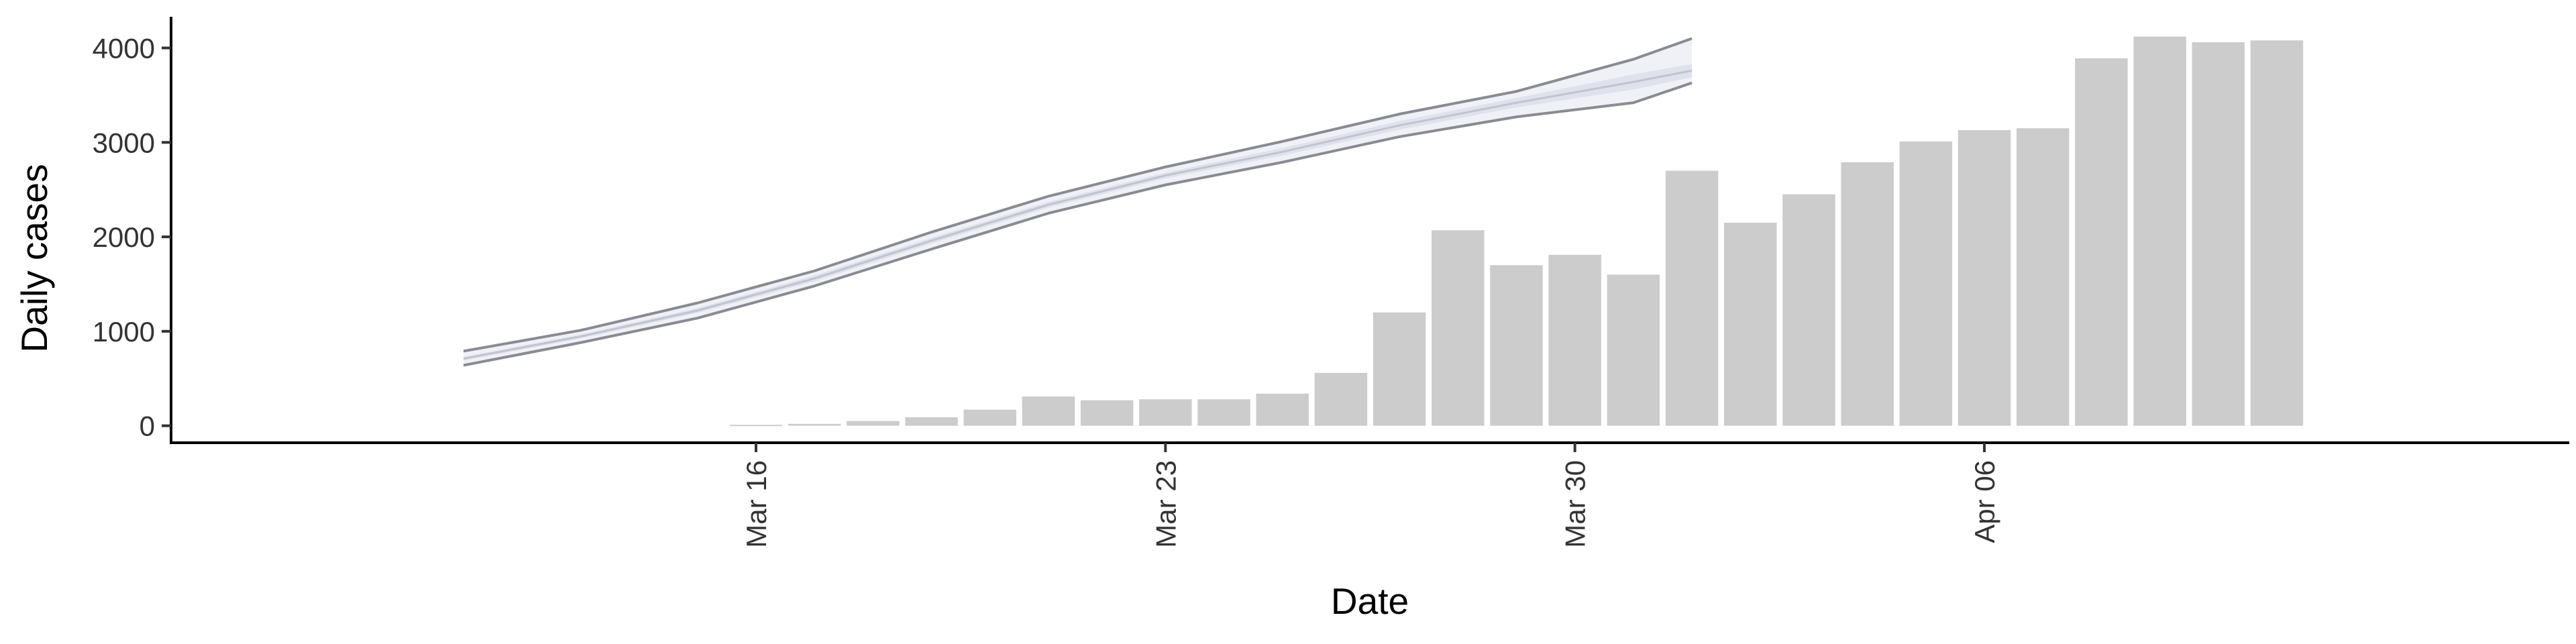 The image size is (2576, 644). Describe the element at coordinates (124, 237) in the screenshot. I see `y-tick-label-2000: 2000` at that location.